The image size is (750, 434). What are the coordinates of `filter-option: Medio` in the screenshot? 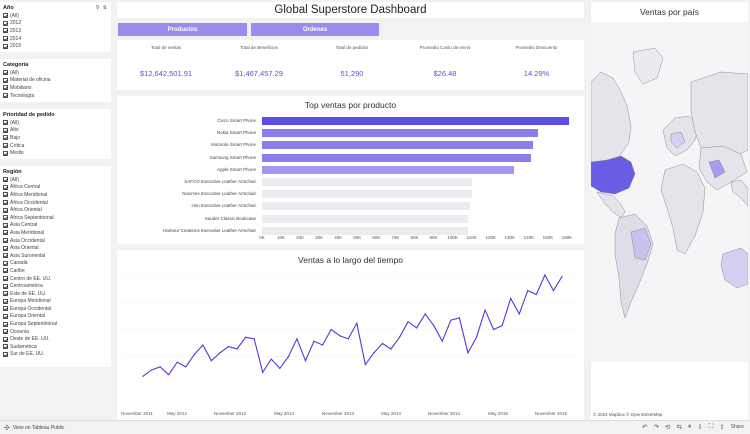 It's located at (55, 153).